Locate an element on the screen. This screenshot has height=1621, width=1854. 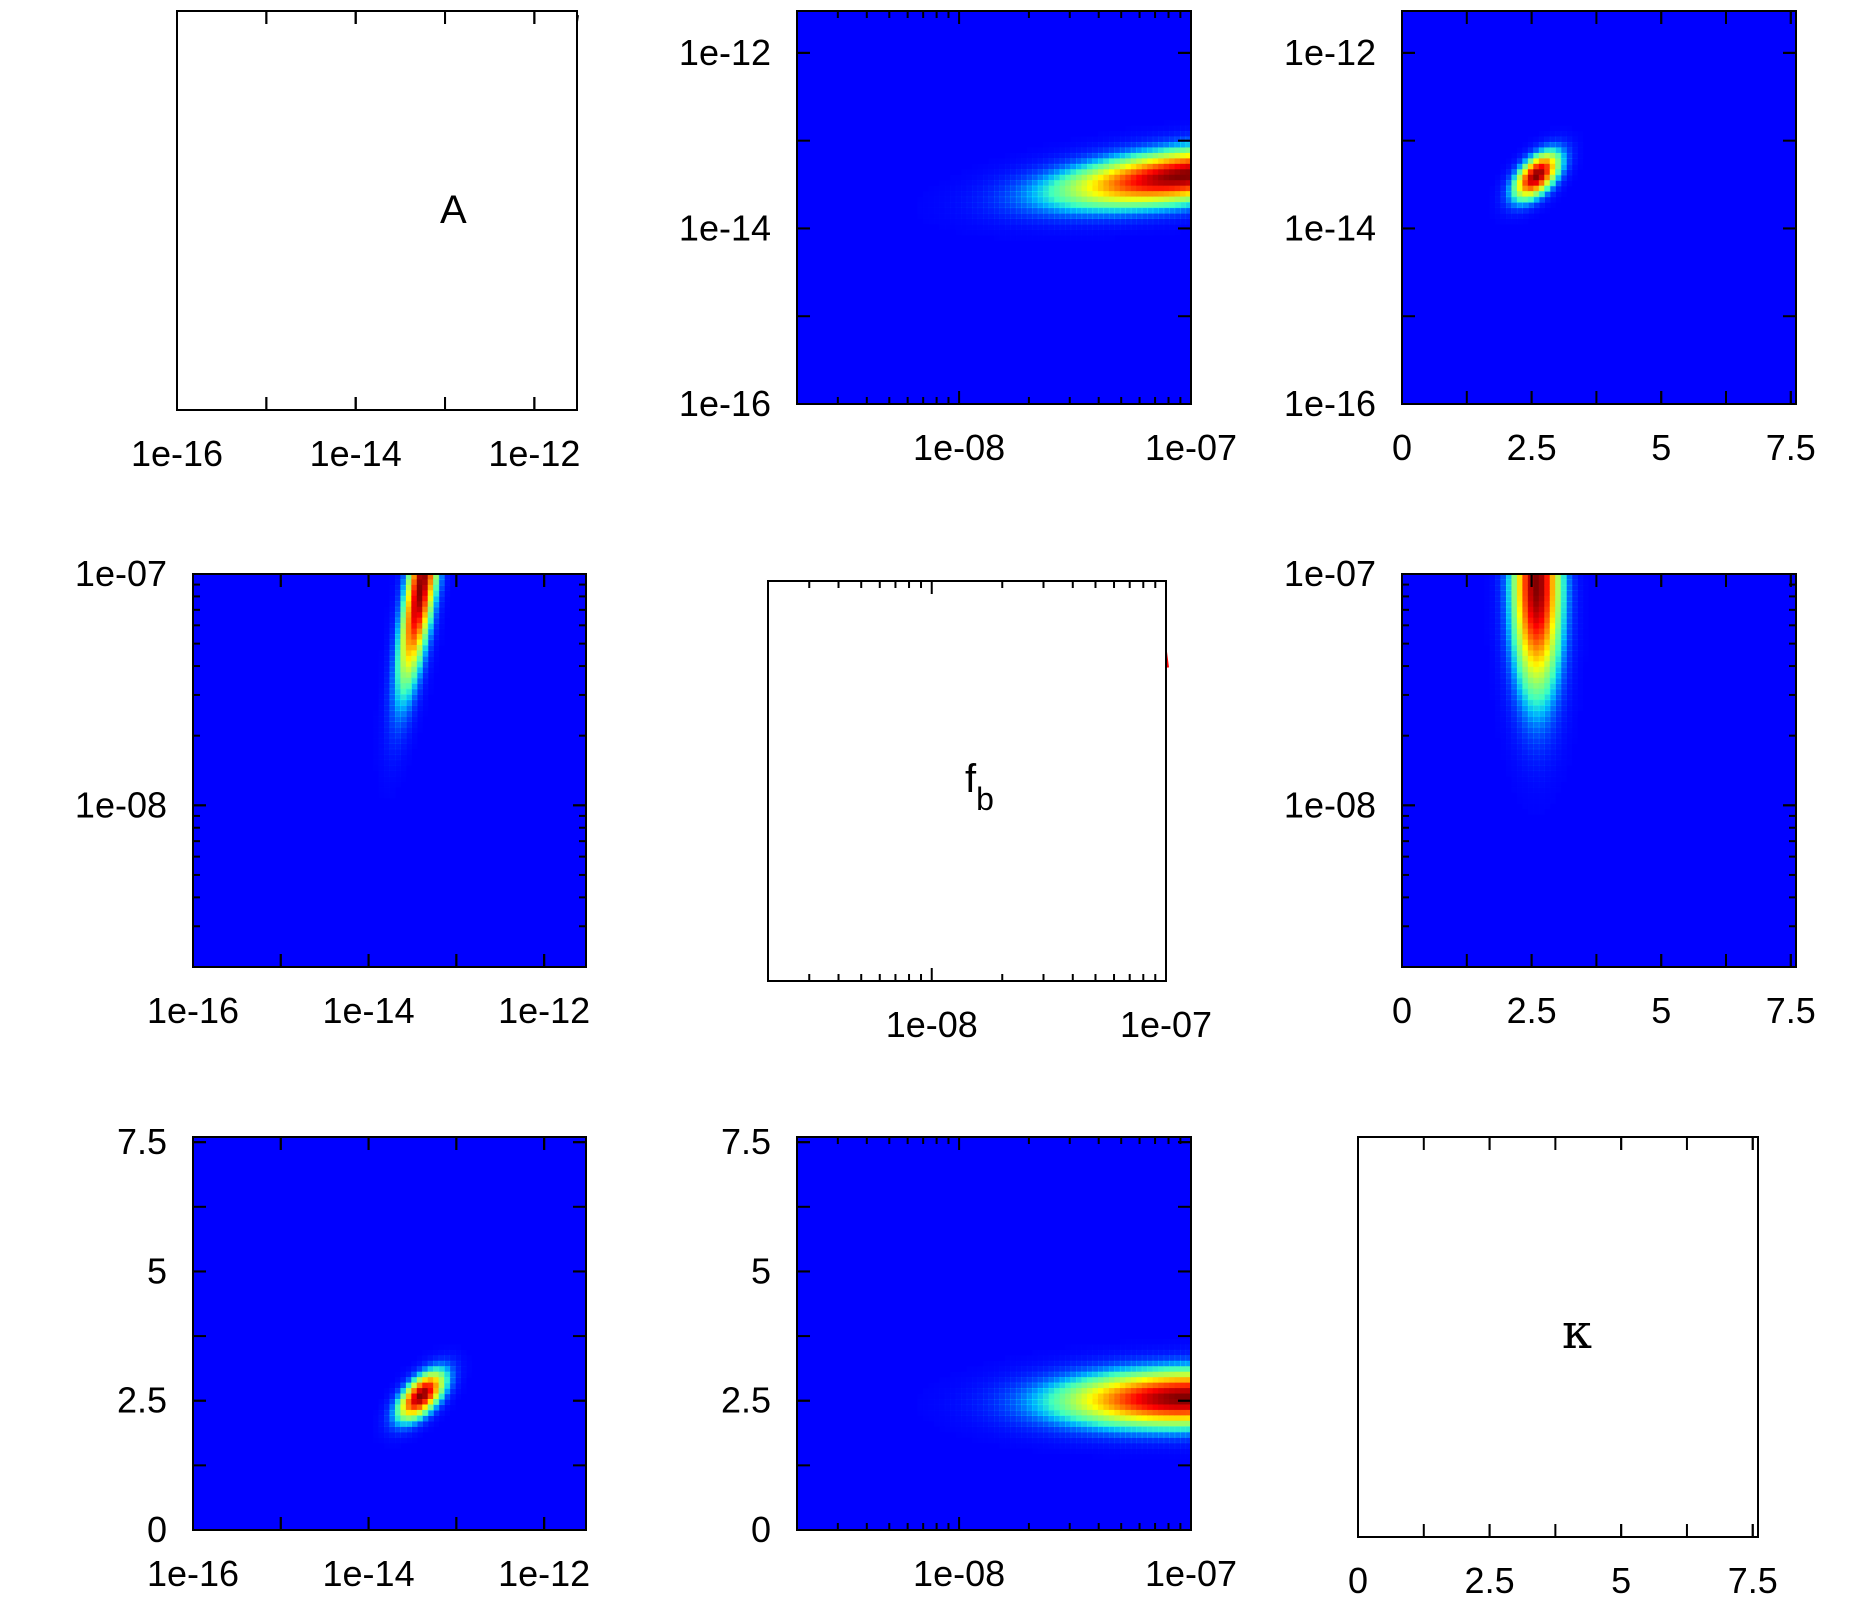
panel-kappa-pdf: κ 0 2.5 5 7.5 is located at coordinates (1563, 1368).